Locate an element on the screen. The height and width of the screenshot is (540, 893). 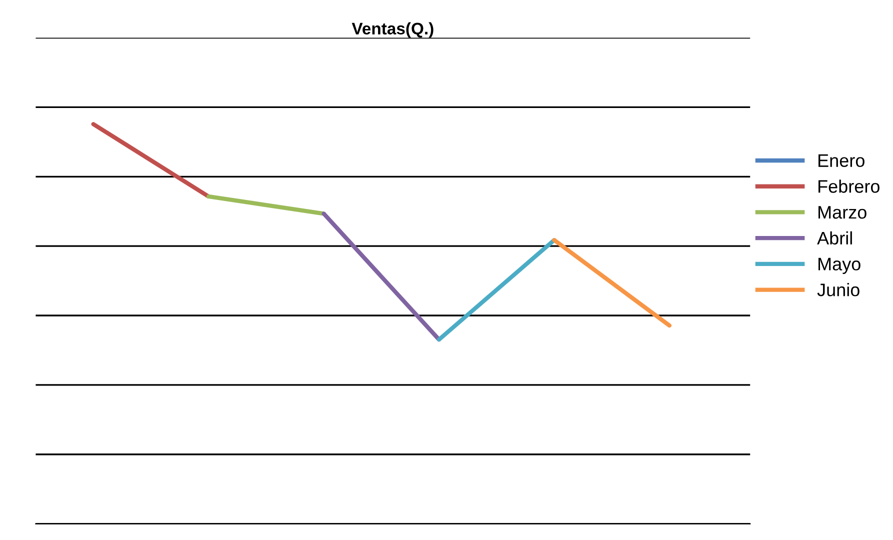
legend-label: Febrero is located at coordinates (849, 186).